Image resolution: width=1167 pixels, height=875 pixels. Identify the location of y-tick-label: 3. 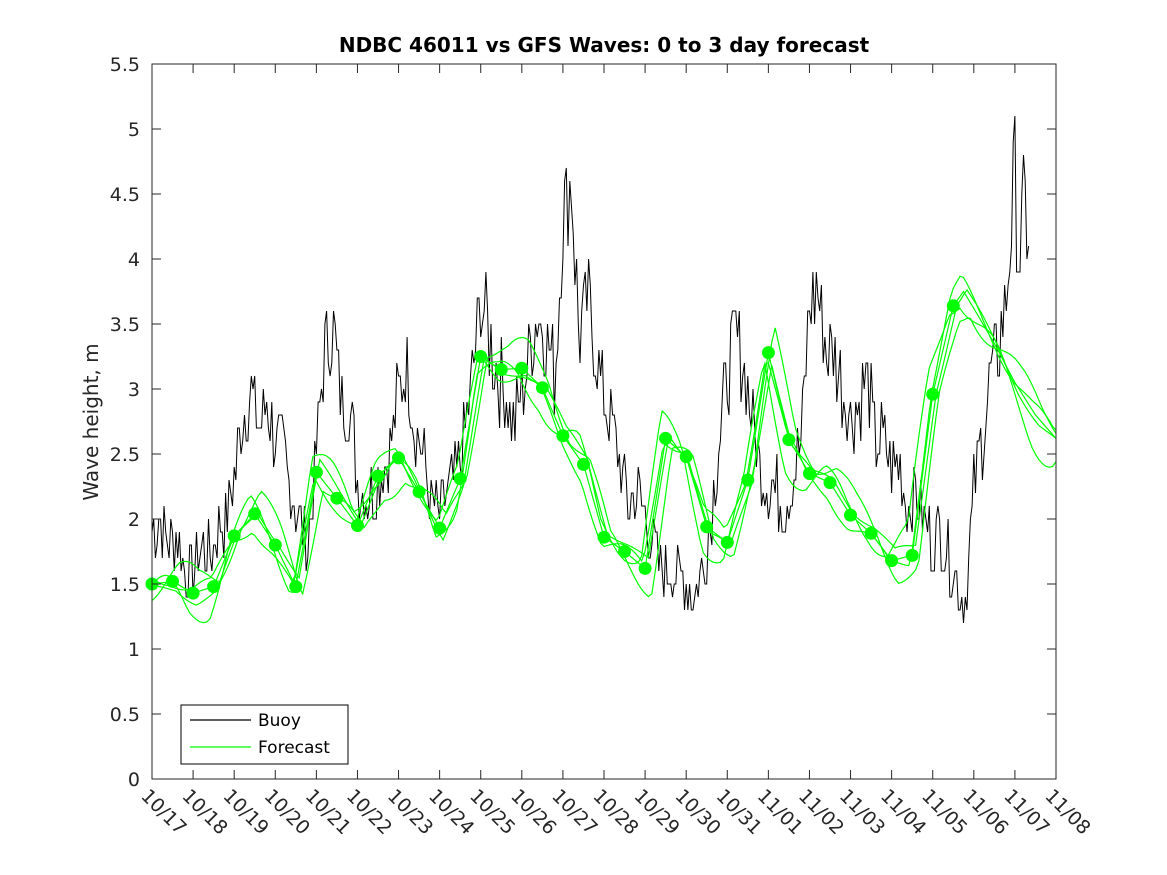
(134, 390).